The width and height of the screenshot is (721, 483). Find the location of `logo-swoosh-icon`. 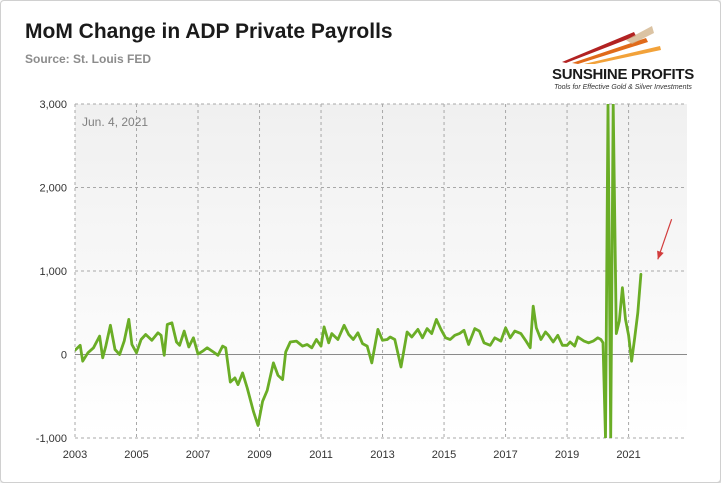

logo-swoosh-icon is located at coordinates (611, 45).